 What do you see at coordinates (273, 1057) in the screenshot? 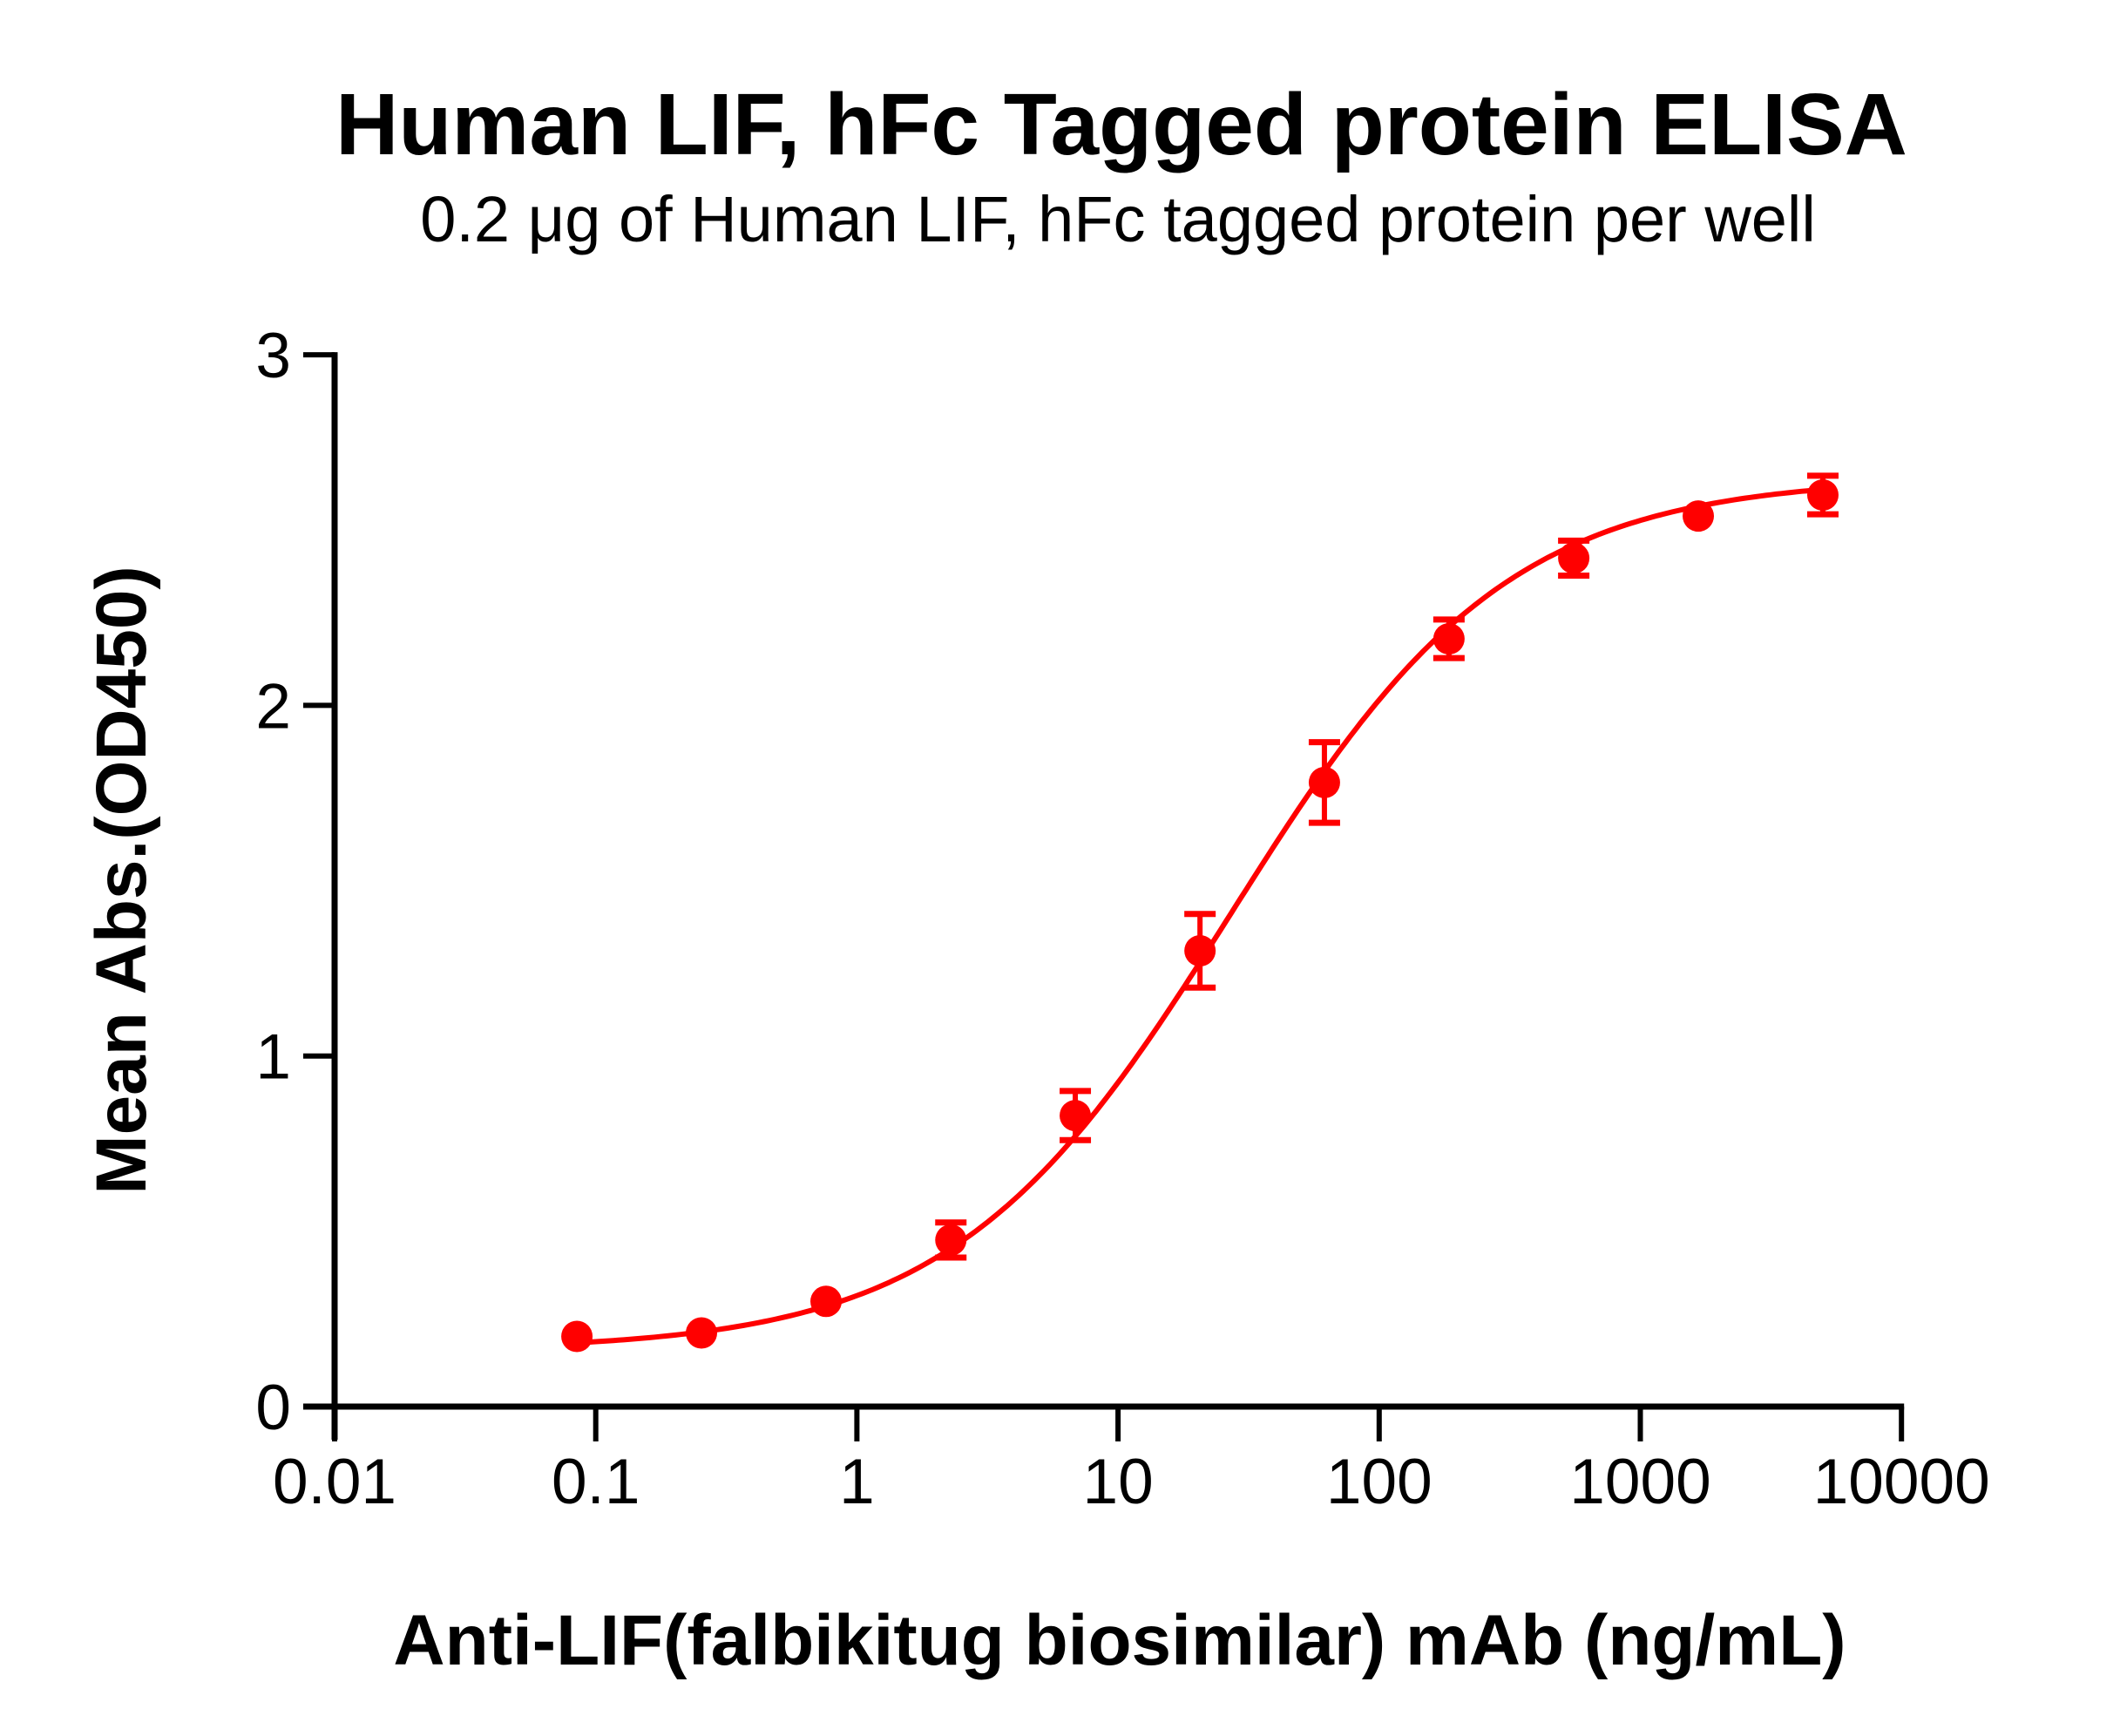
I see `y-tick-label: 1` at bounding box center [273, 1057].